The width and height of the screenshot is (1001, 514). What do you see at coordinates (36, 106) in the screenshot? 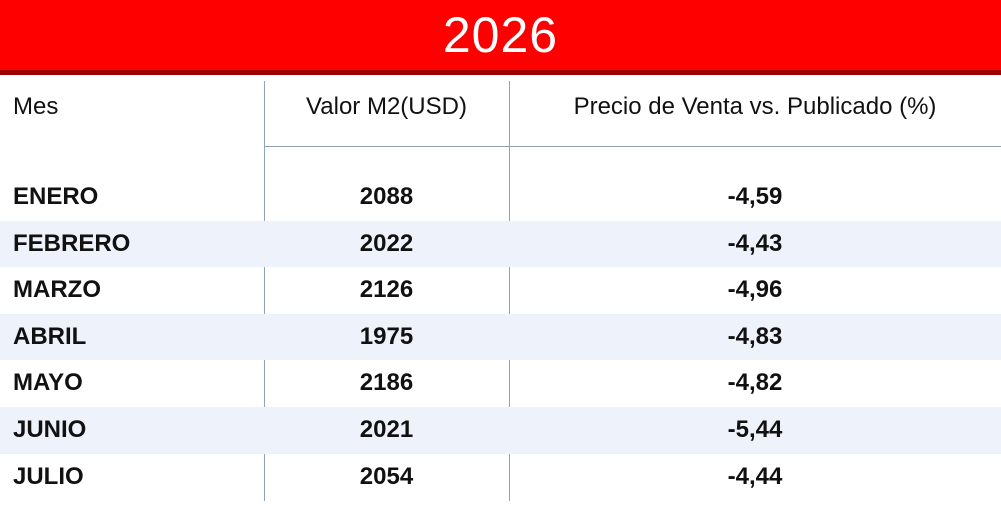
I see `column-header-mes: Mes` at bounding box center [36, 106].